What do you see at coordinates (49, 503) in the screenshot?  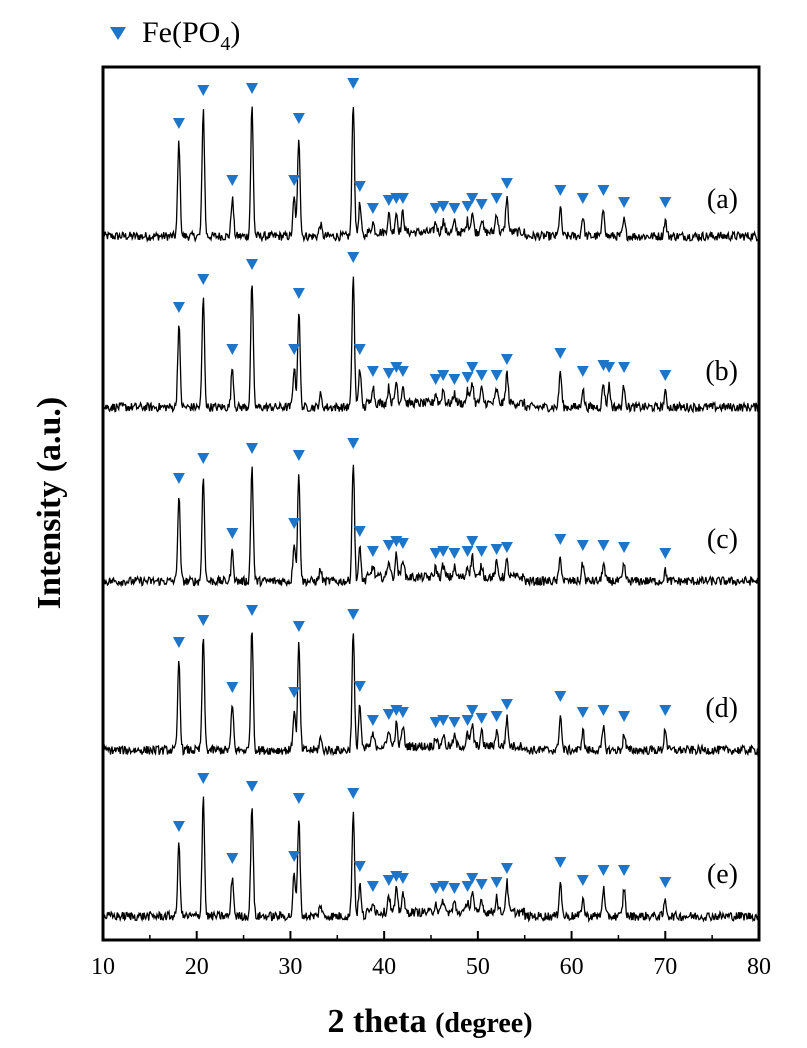 I see `y-axis-title: Intensity (a.u.)` at bounding box center [49, 503].